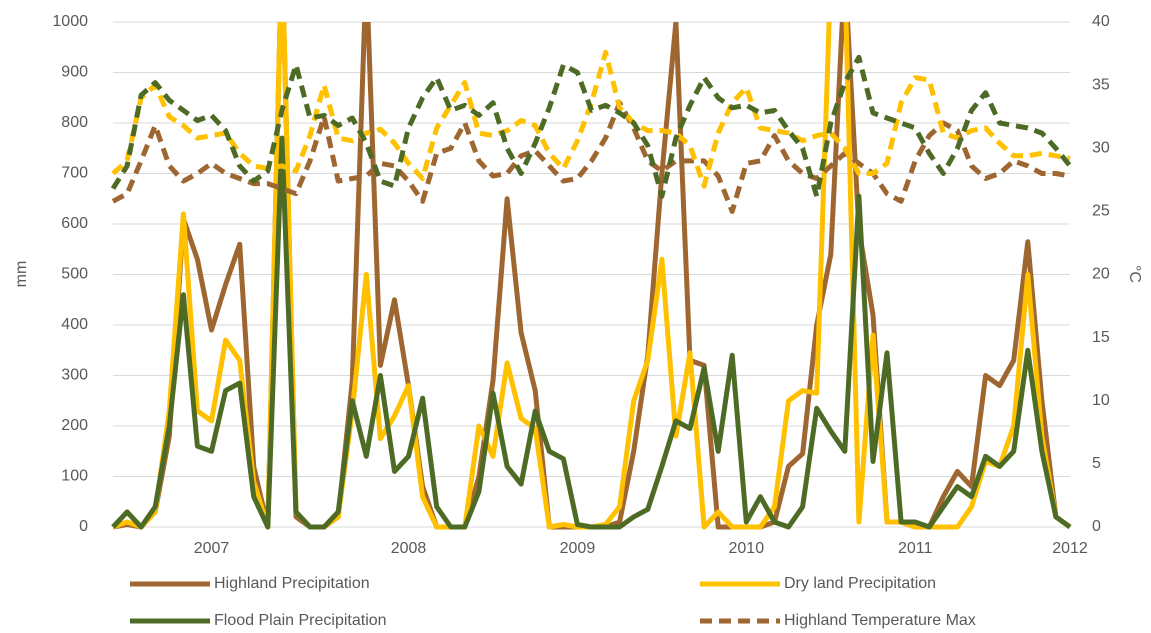 The height and width of the screenshot is (633, 1151). I want to click on legend-label: Flood Plain Precipitation, so click(300, 620).